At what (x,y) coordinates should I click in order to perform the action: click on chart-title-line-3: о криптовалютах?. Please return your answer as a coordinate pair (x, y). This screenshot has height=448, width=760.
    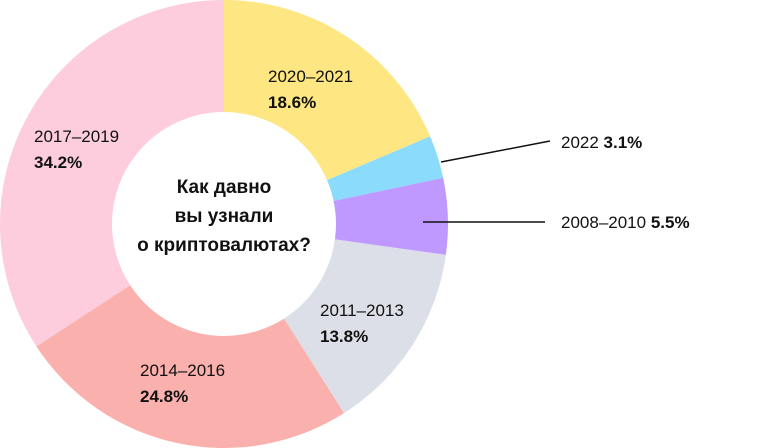
    Looking at the image, I should click on (224, 245).